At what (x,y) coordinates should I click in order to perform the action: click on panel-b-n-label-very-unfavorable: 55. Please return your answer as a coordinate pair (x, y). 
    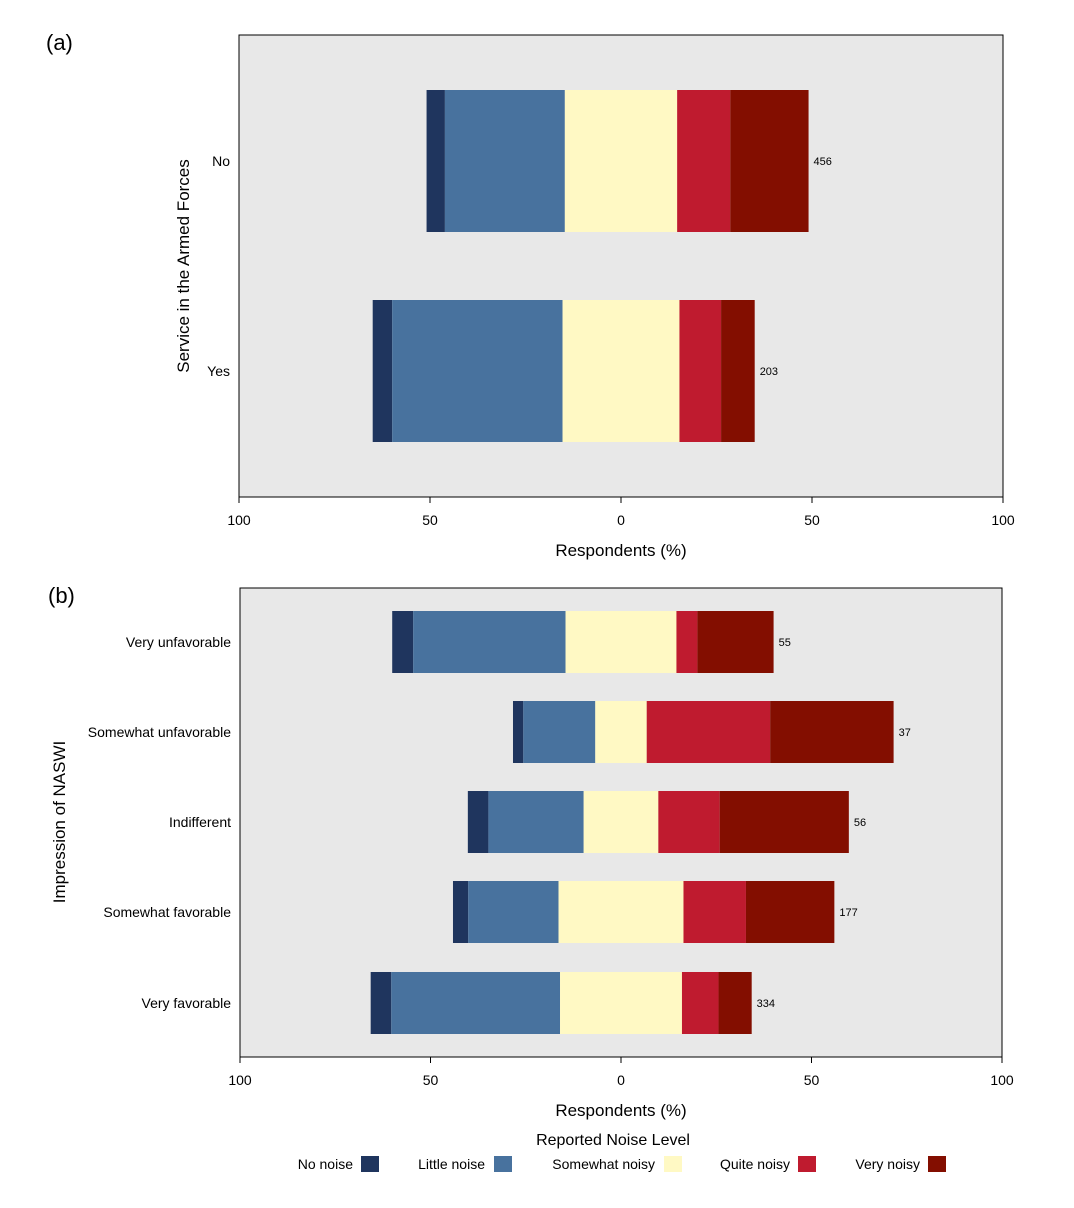
    Looking at the image, I should click on (785, 643).